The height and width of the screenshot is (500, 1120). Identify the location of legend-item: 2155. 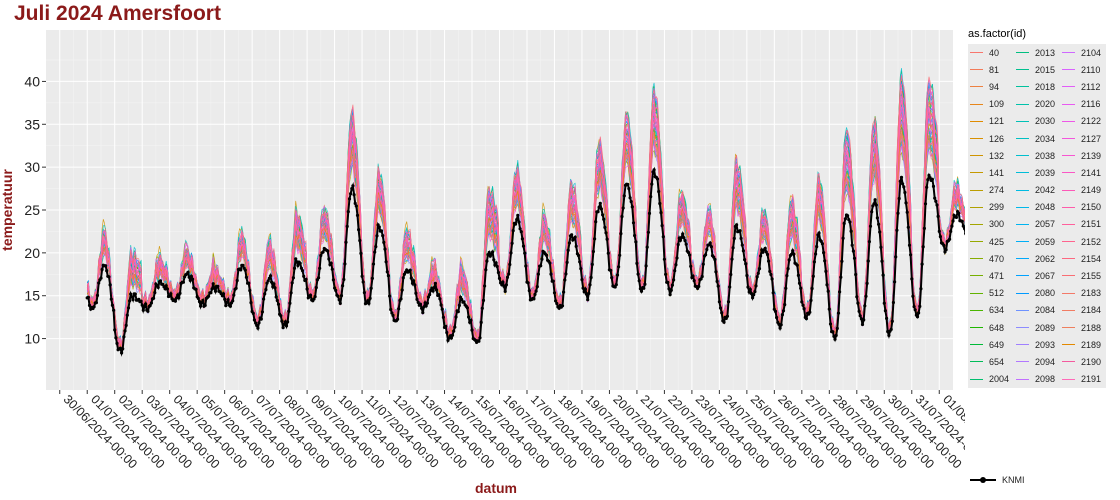
(1083, 276).